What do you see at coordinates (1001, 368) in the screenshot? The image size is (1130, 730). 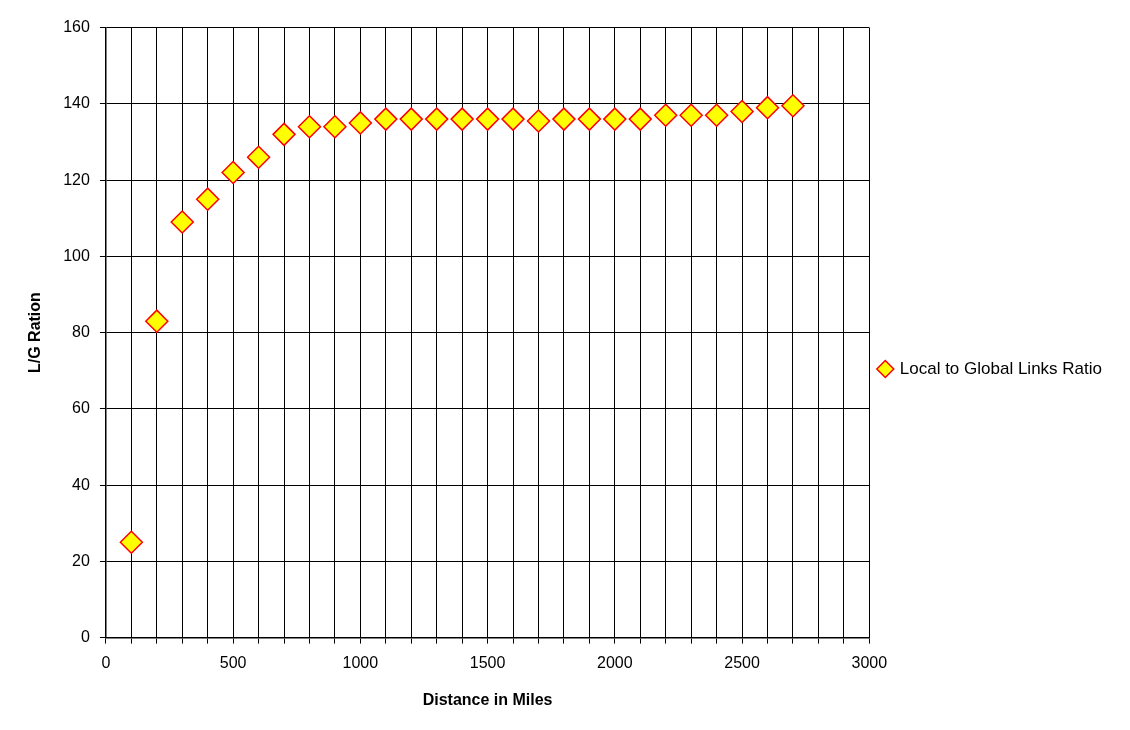 I see `legend-label: Local to Global Links Ratio` at bounding box center [1001, 368].